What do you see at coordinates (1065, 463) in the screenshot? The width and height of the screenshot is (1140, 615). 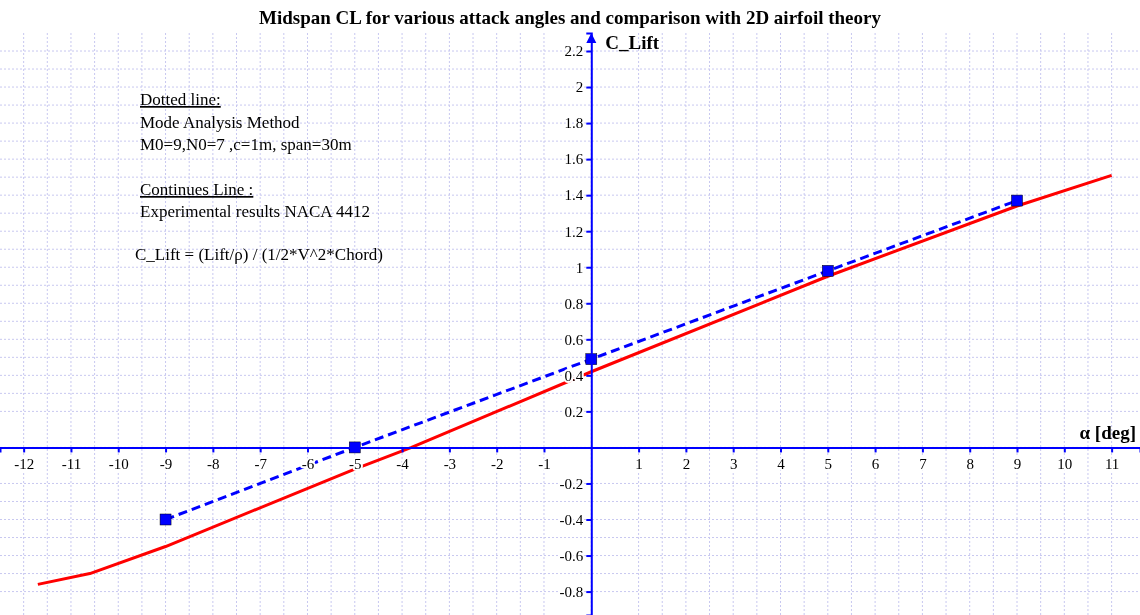 I see `x-tick-label: 10` at bounding box center [1065, 463].